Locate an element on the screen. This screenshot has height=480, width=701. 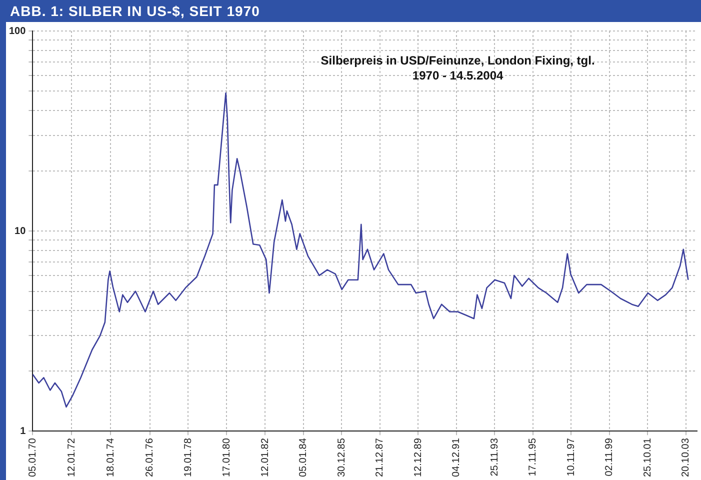
annotation: Silberpreis in USD/Feinunze, London Fixing, tgl. is located at coordinates (457, 60).